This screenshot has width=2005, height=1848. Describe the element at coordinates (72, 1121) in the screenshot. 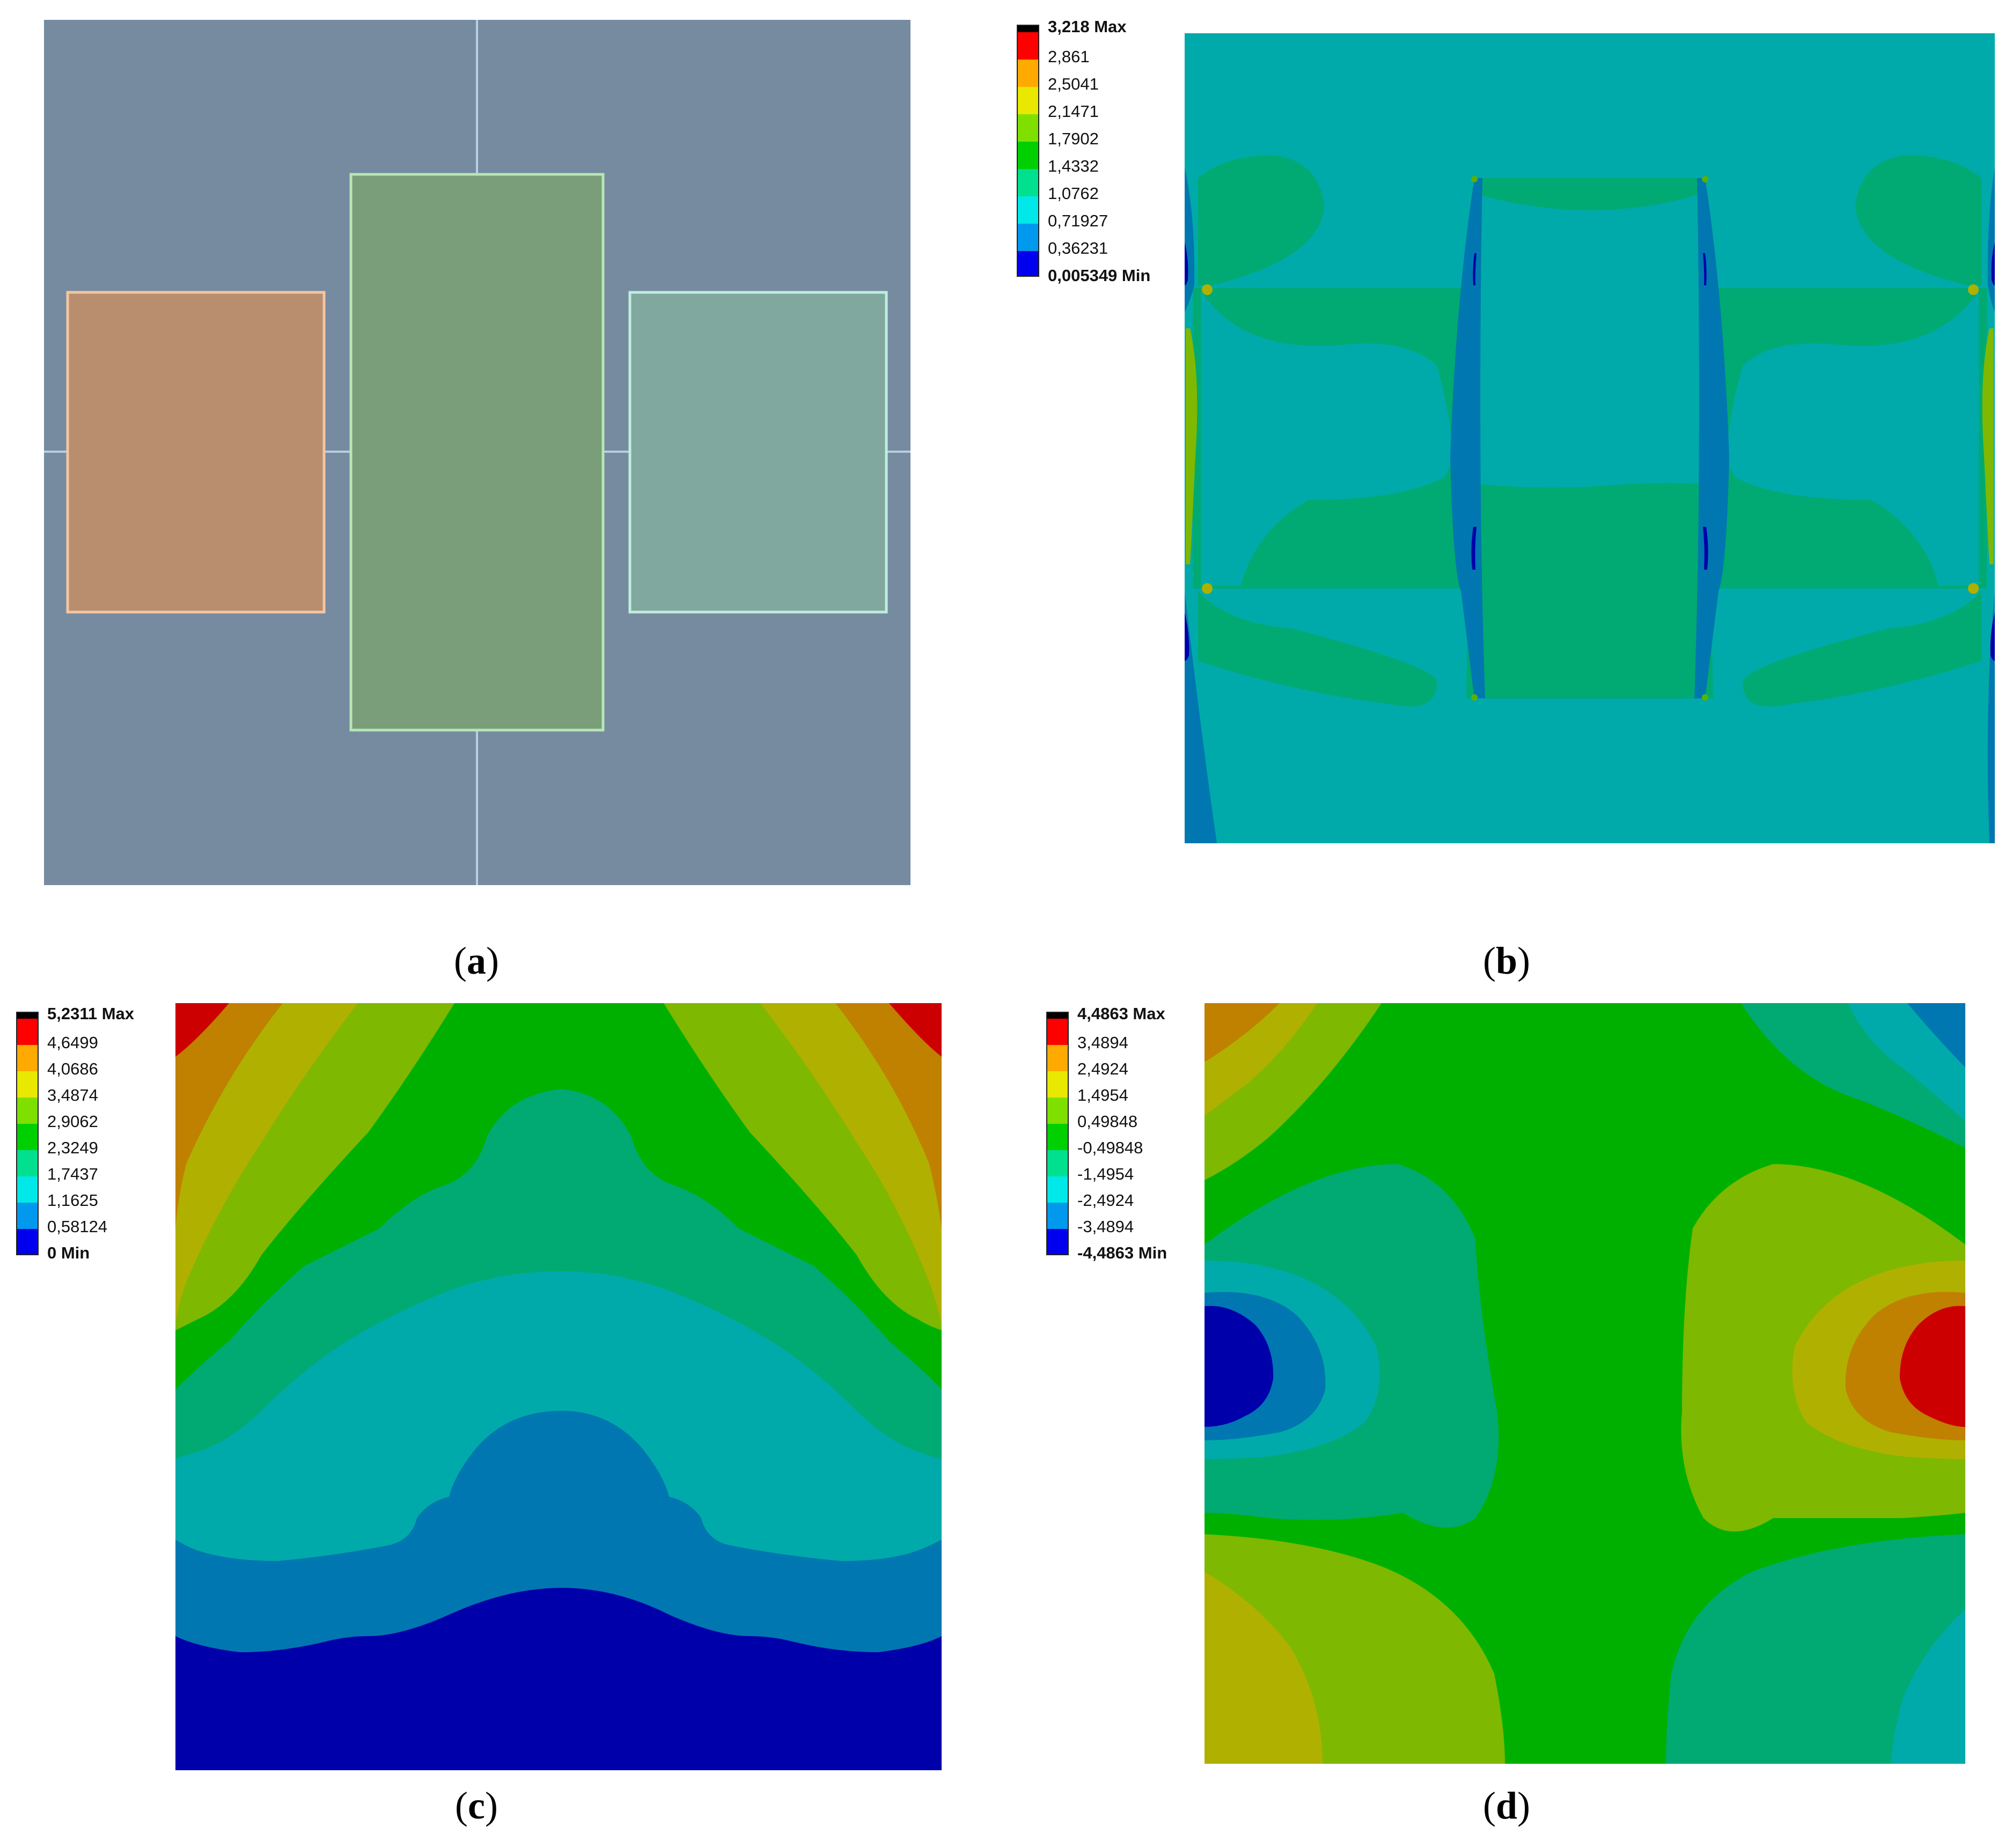

I see `legend-value: 2,9062` at that location.